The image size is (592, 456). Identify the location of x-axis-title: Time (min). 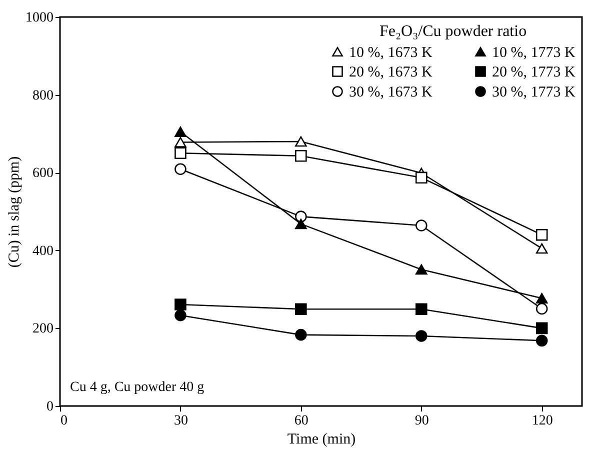
(321, 440).